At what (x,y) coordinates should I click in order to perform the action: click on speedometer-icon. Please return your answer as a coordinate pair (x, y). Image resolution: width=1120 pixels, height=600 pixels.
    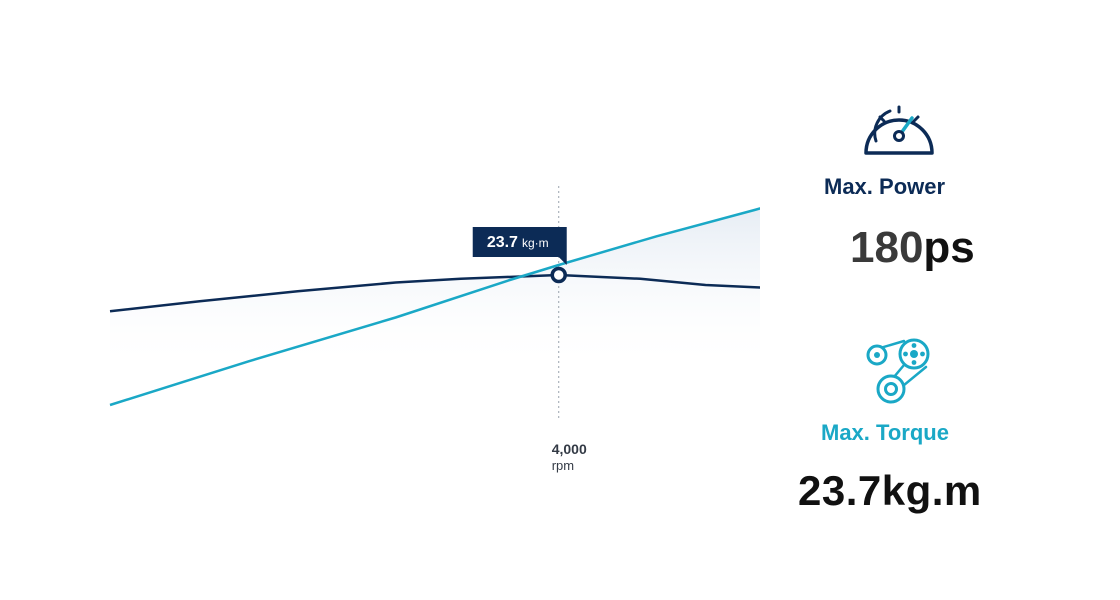
    Looking at the image, I should click on (899, 130).